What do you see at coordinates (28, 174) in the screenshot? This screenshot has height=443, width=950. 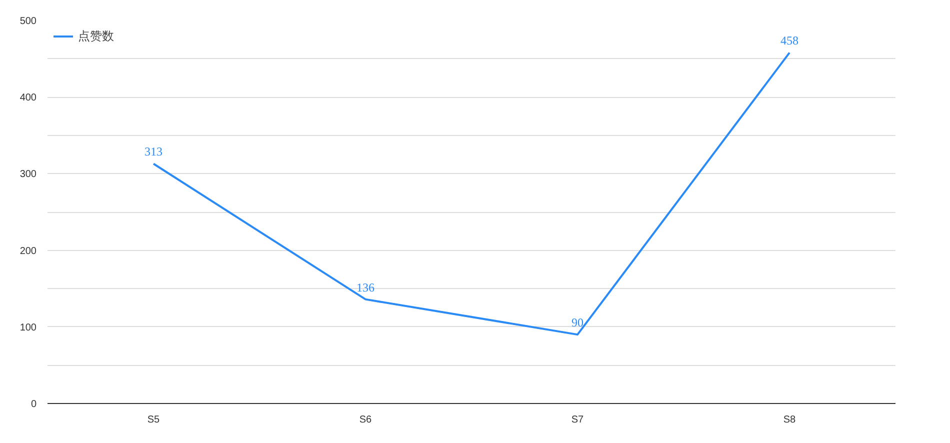 I see `y-tick-label: 300` at bounding box center [28, 174].